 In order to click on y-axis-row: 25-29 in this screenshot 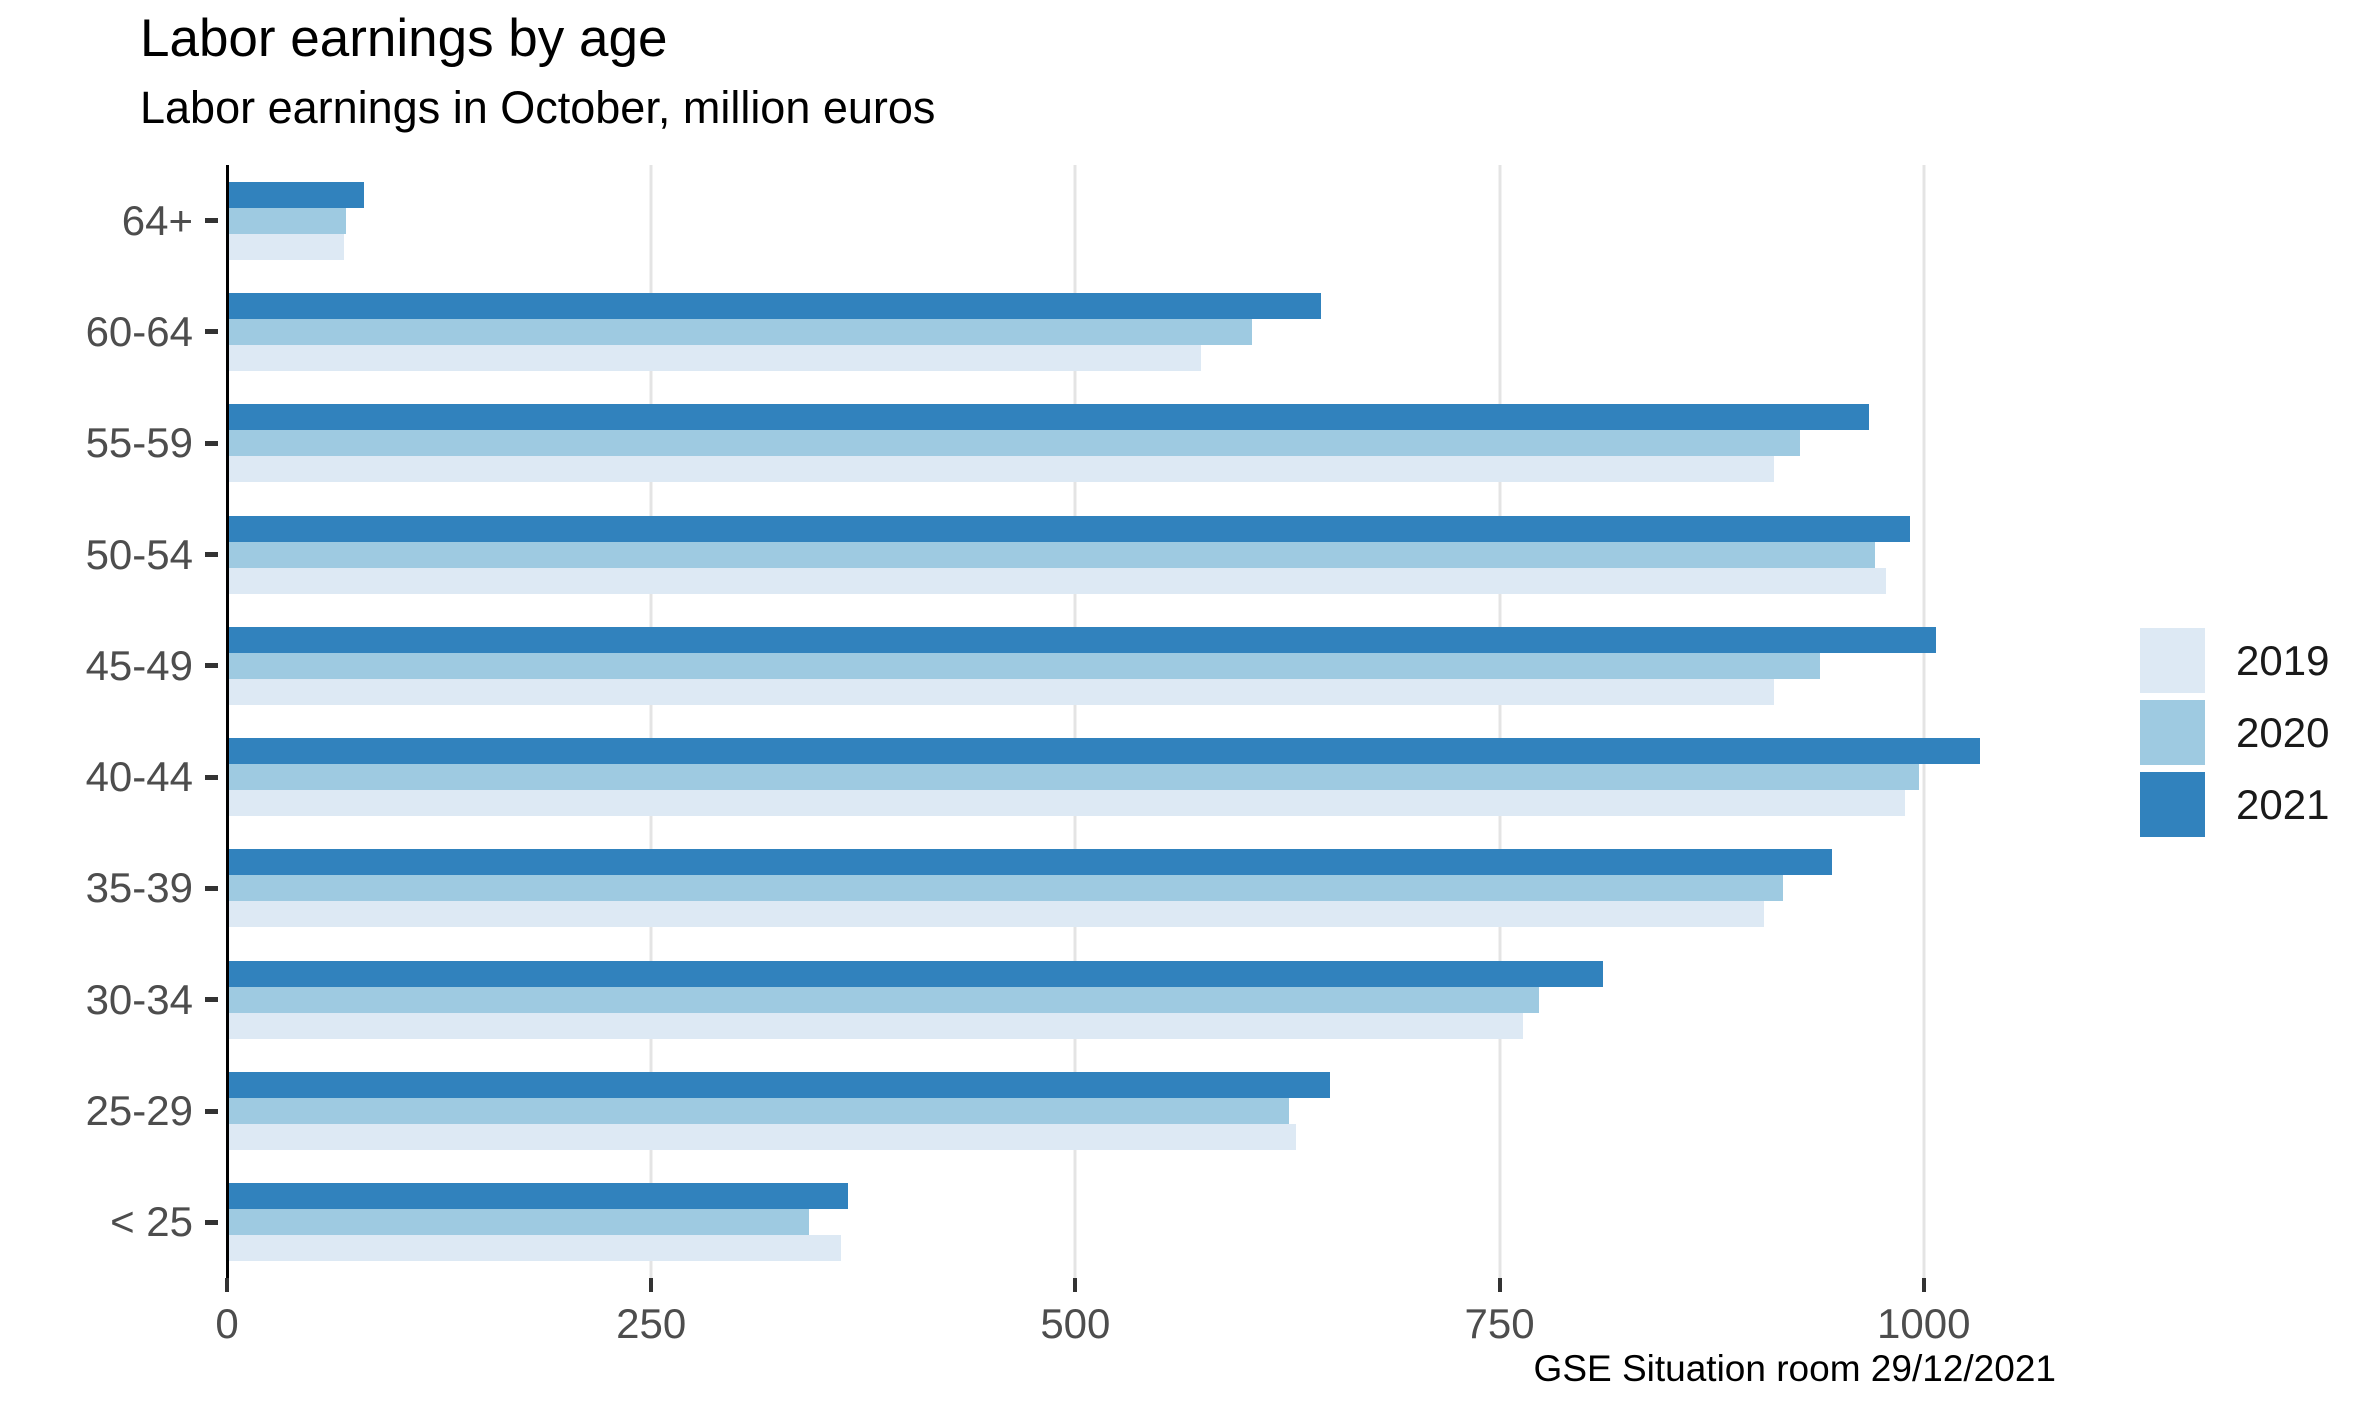, I will do `click(113, 1110)`.